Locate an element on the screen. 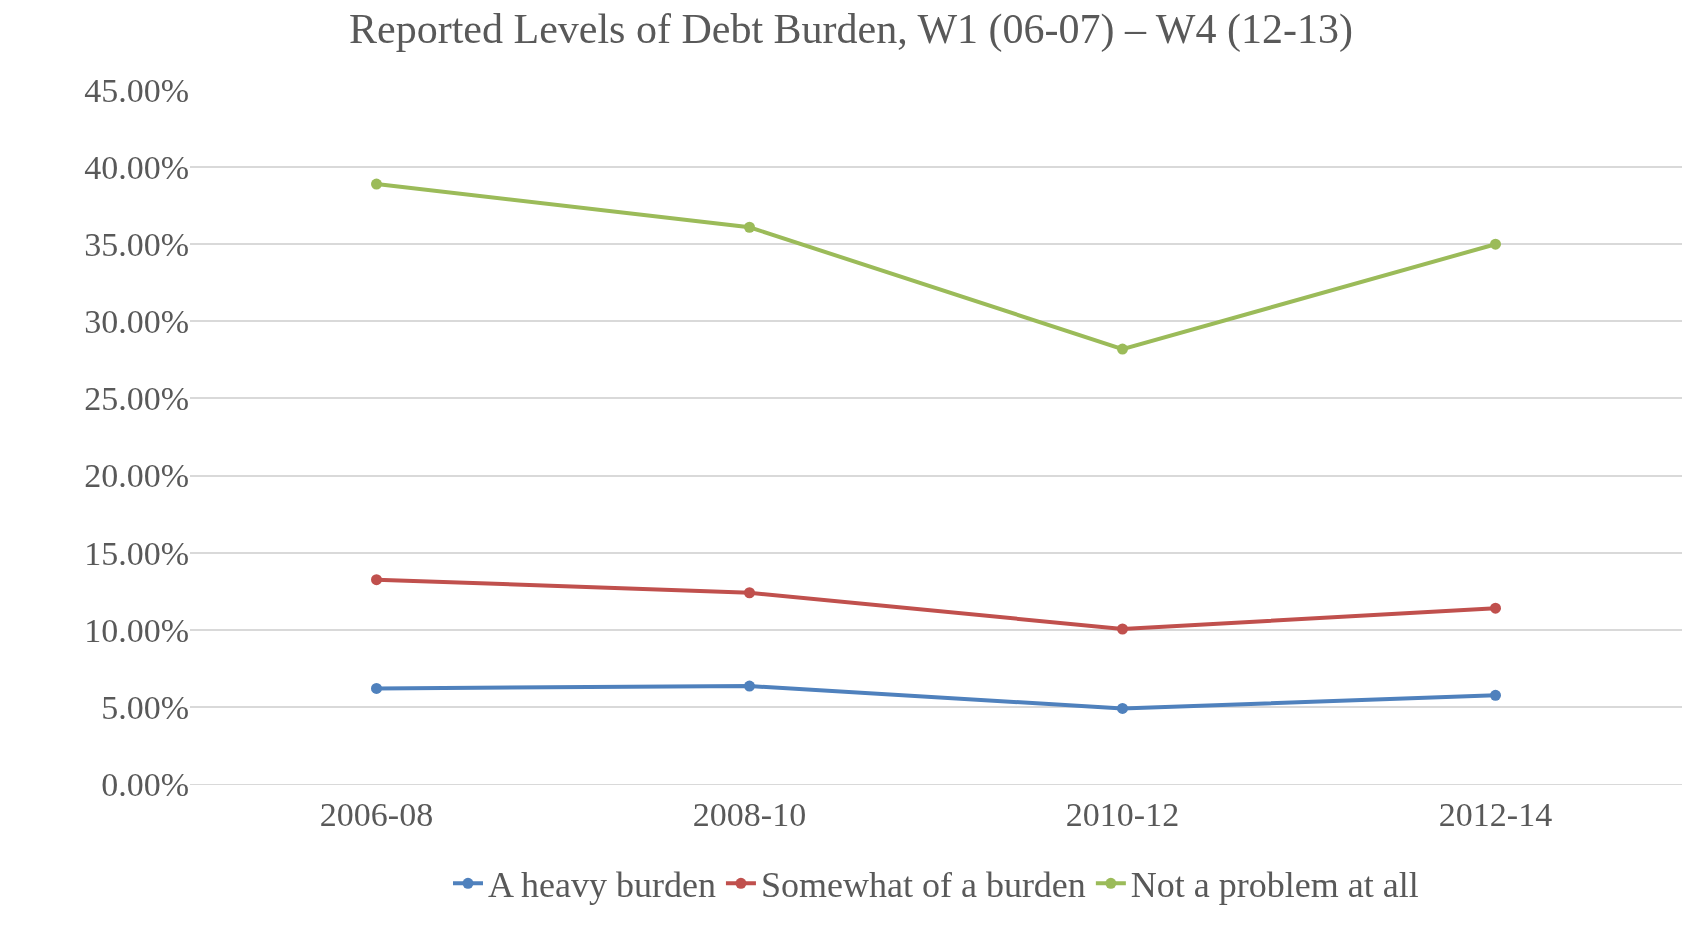 The height and width of the screenshot is (925, 1702). y-tick-label: 0.00% is located at coordinates (145, 784).